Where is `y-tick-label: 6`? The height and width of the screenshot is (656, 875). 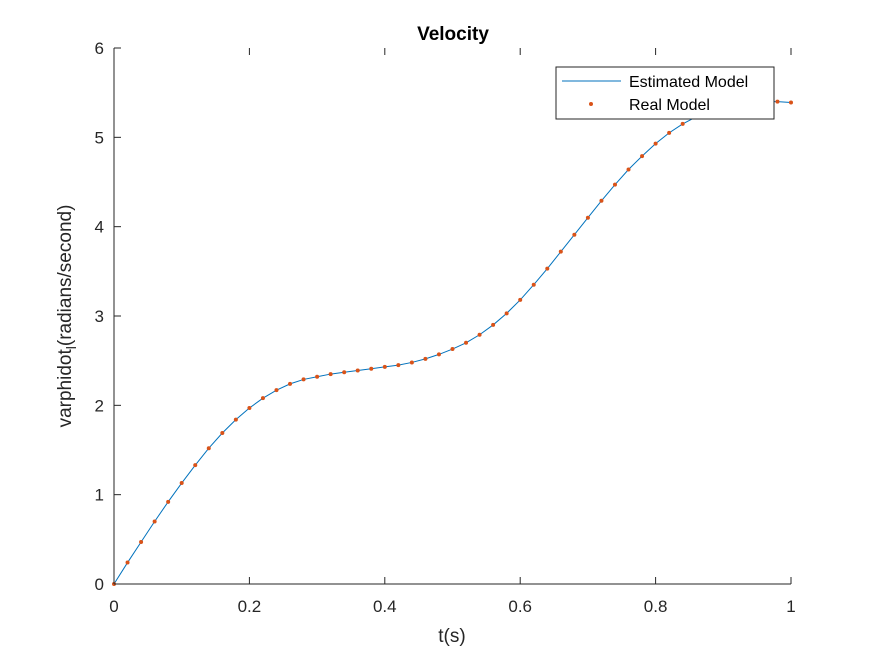 y-tick-label: 6 is located at coordinates (99, 48).